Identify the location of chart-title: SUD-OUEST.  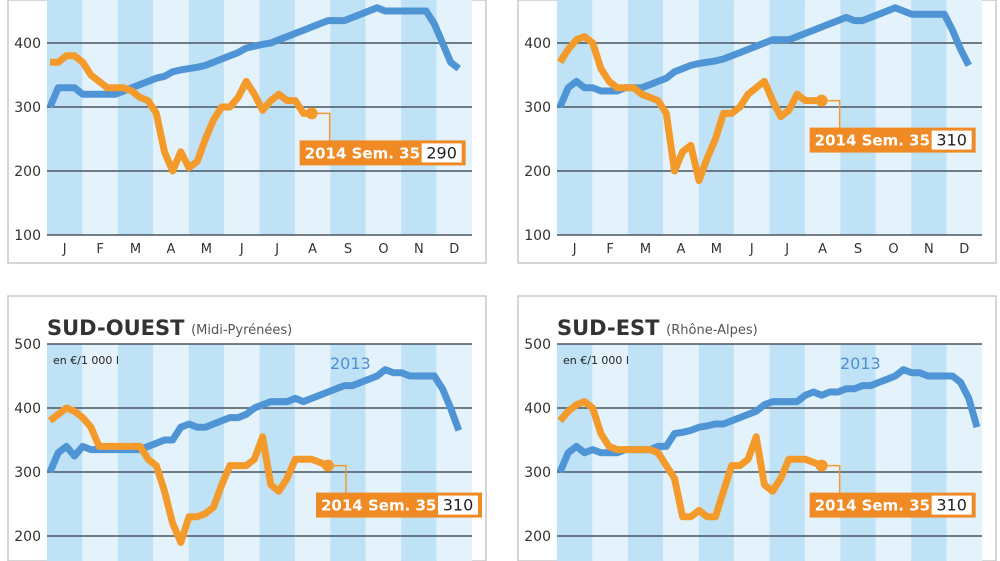
(116, 328).